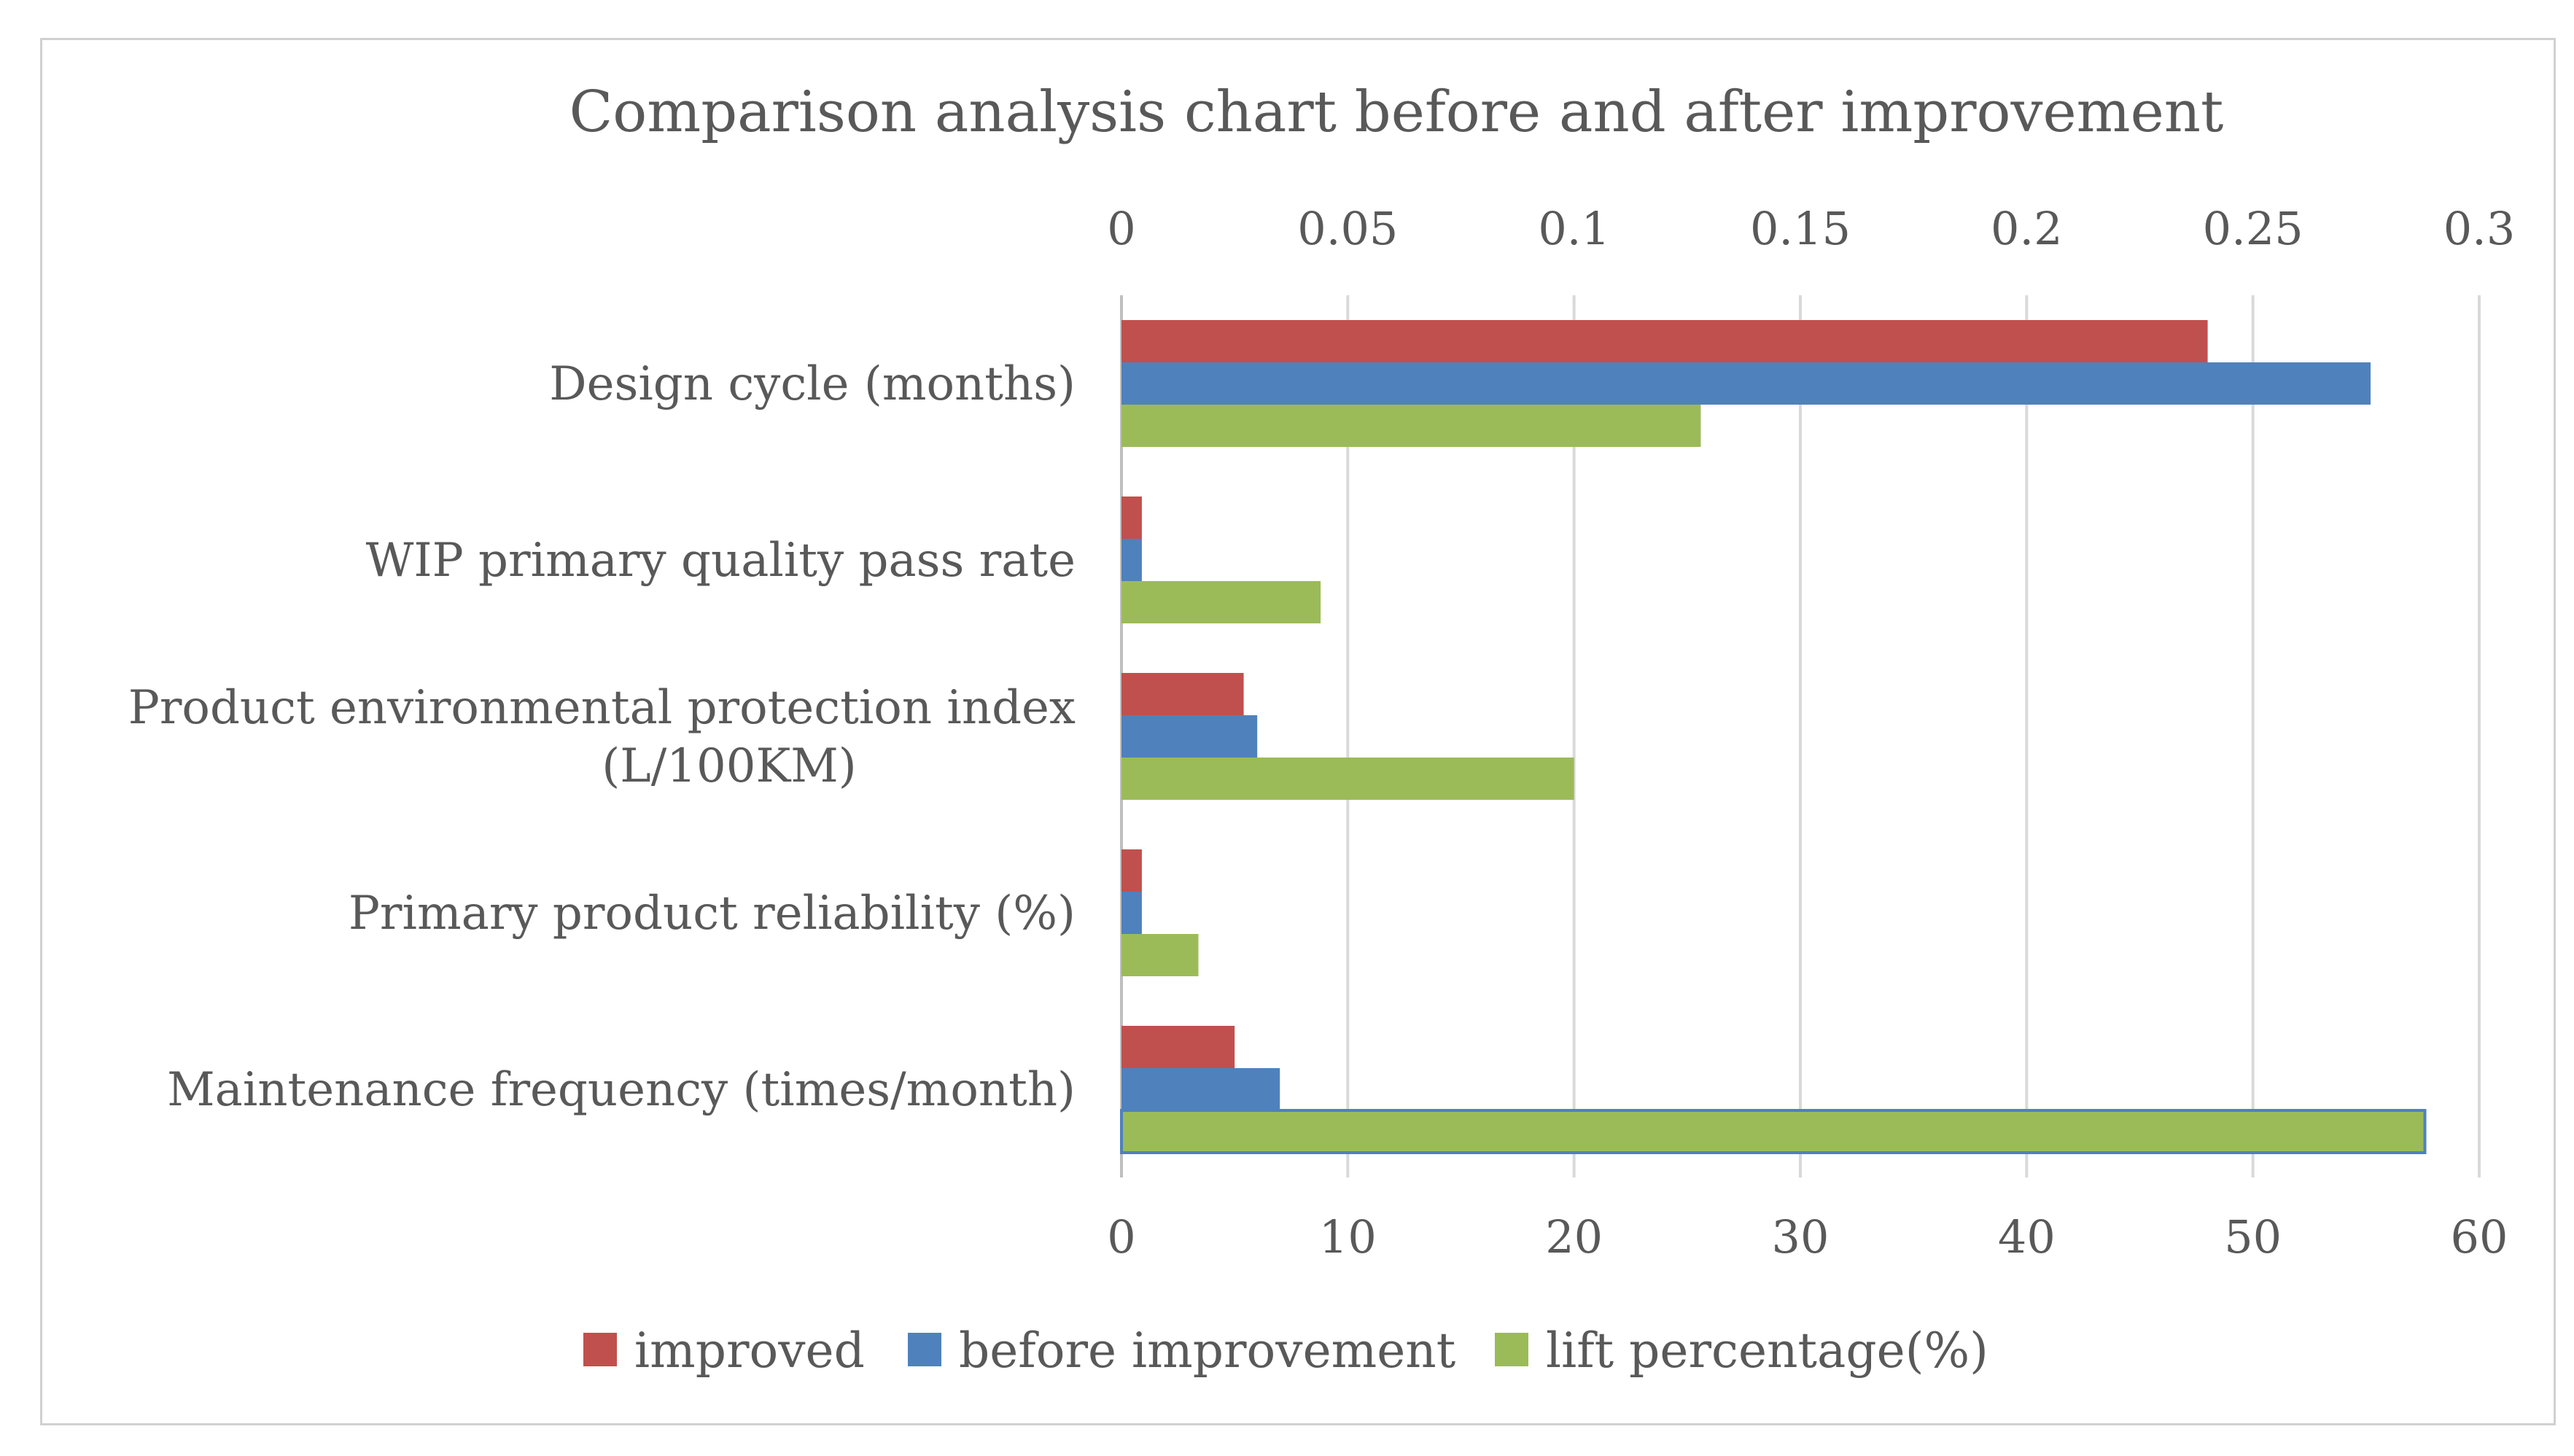  I want to click on top-tick-label: 0.25, so click(2253, 228).